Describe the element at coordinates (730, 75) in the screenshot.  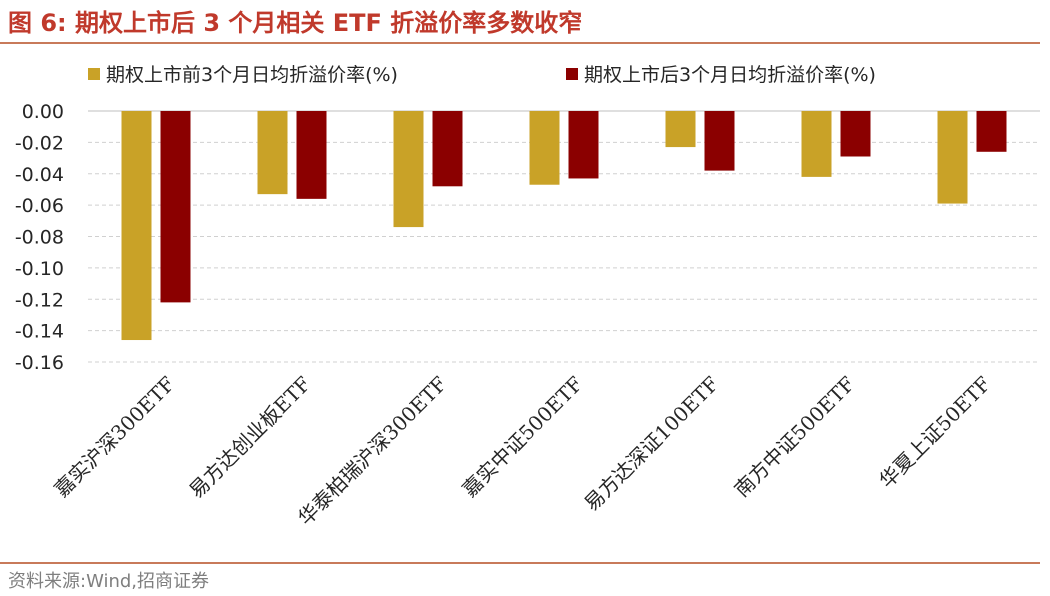
I see `legend-label-after: 期权上市后3个月日均折溢价率(%)` at that location.